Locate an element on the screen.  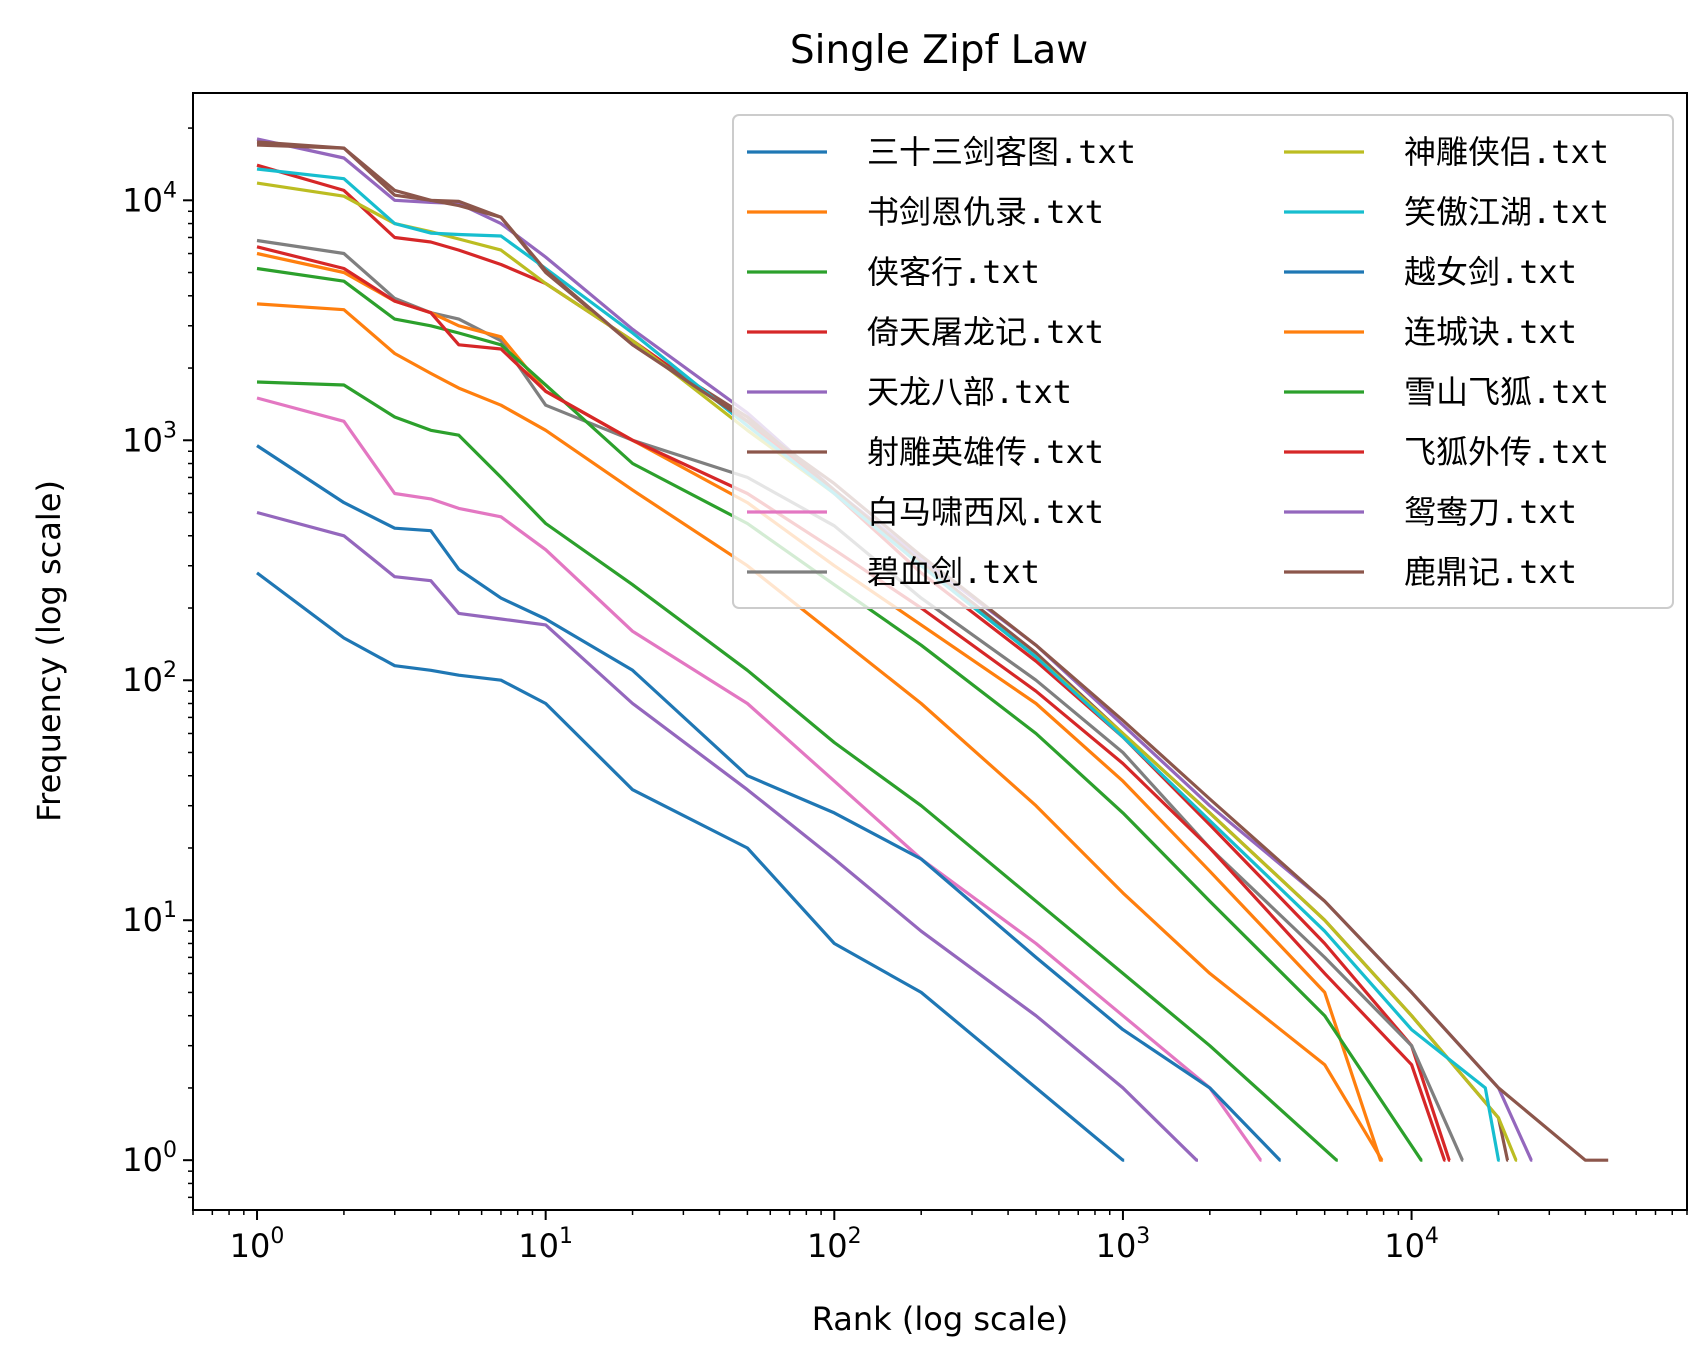
legend-label: 雪山飞狐.txt is located at coordinates (1506, 392).